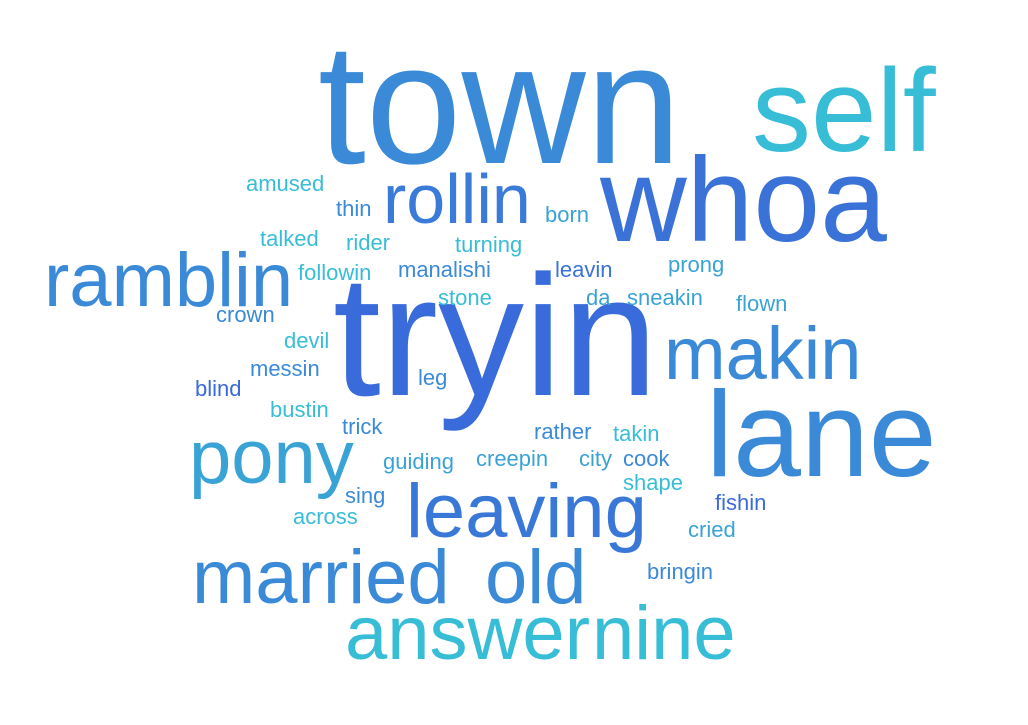  I want to click on word-turning: turning, so click(489, 244).